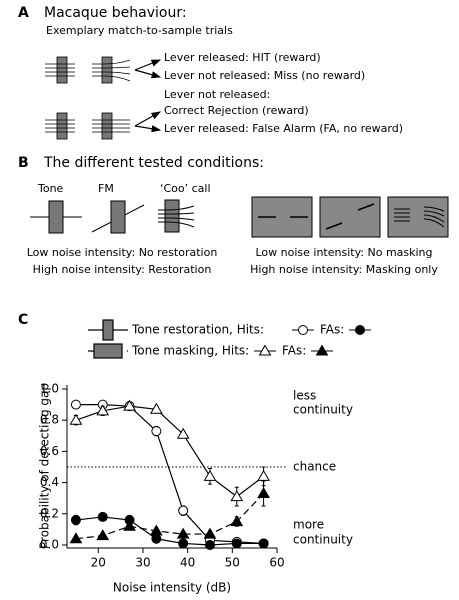 The image size is (459, 600). Describe the element at coordinates (23, 163) in the screenshot. I see `panel-label: B` at that location.